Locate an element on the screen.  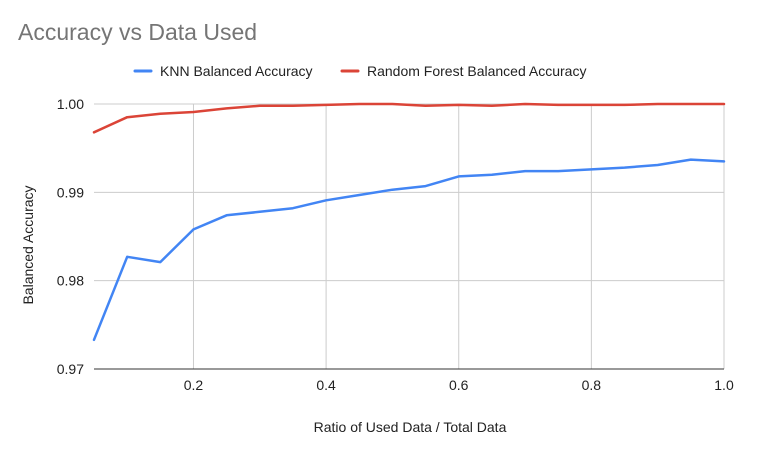
y-tick-label: 1.00 is located at coordinates (70, 104).